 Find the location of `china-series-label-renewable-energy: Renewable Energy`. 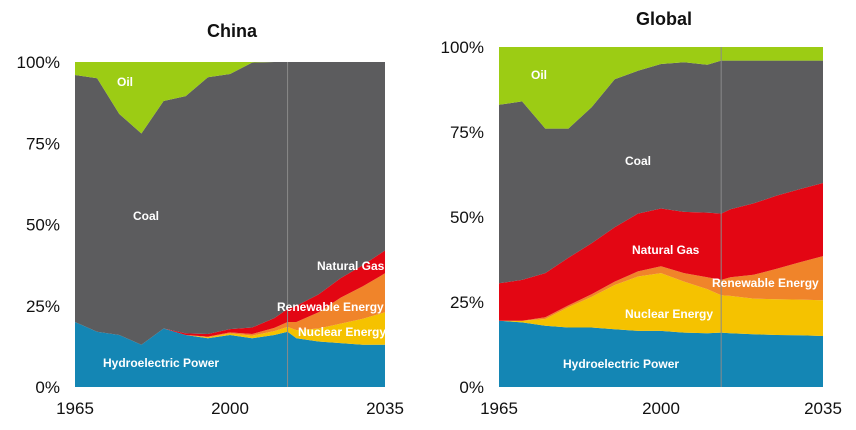

china-series-label-renewable-energy: Renewable Energy is located at coordinates (330, 307).